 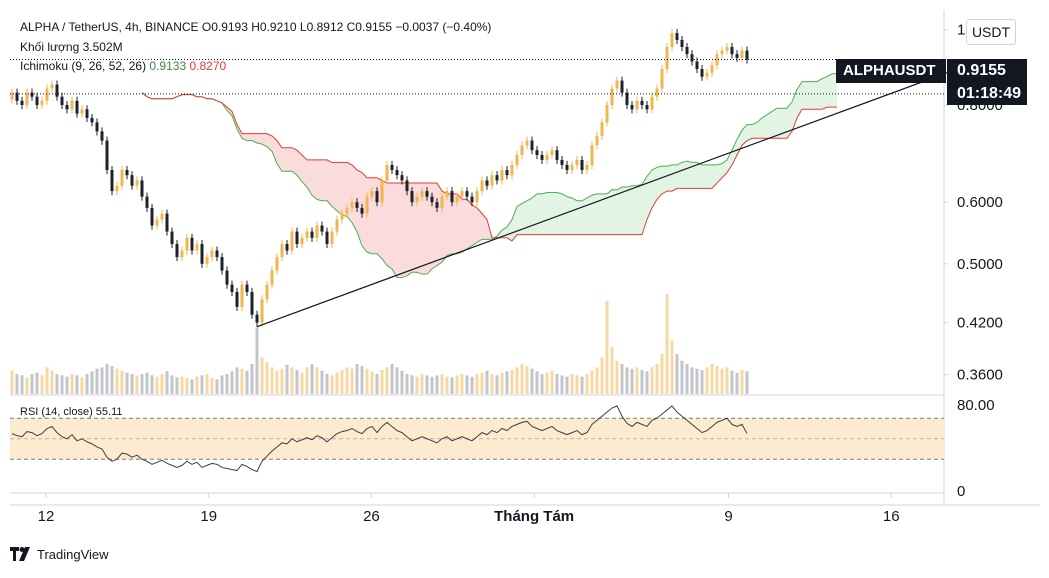 I want to click on tradingview-logo: TradingView, so click(x=59, y=554).